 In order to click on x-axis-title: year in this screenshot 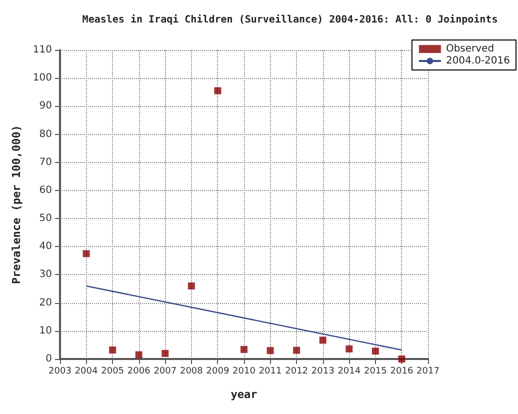, I will do `click(244, 394)`.